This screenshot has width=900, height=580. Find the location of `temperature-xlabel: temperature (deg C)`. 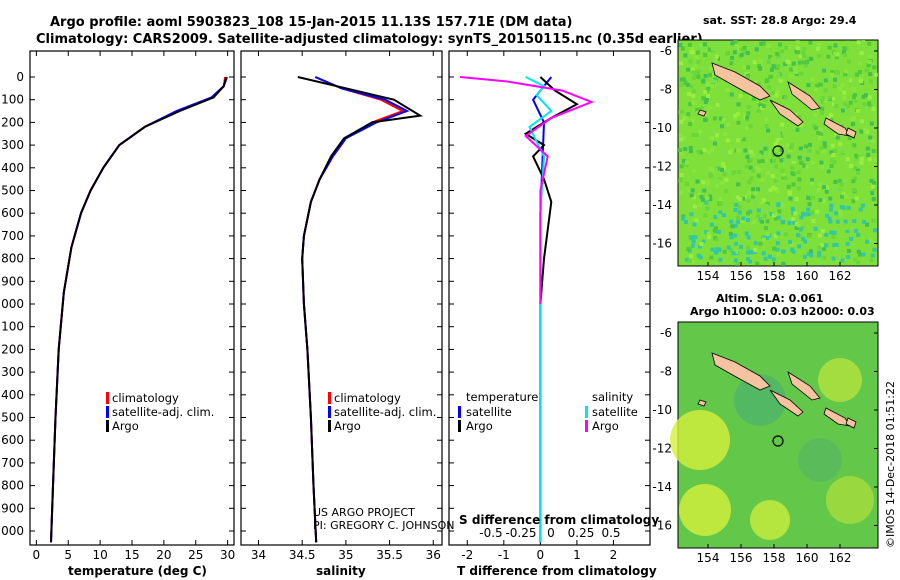

temperature-xlabel: temperature (deg C) is located at coordinates (137, 571).